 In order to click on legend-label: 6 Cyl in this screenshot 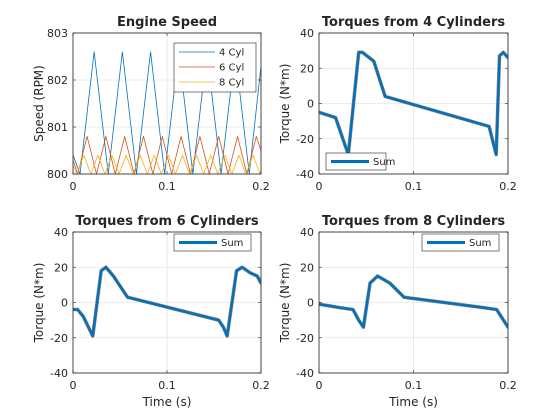, I will do `click(231, 68)`.